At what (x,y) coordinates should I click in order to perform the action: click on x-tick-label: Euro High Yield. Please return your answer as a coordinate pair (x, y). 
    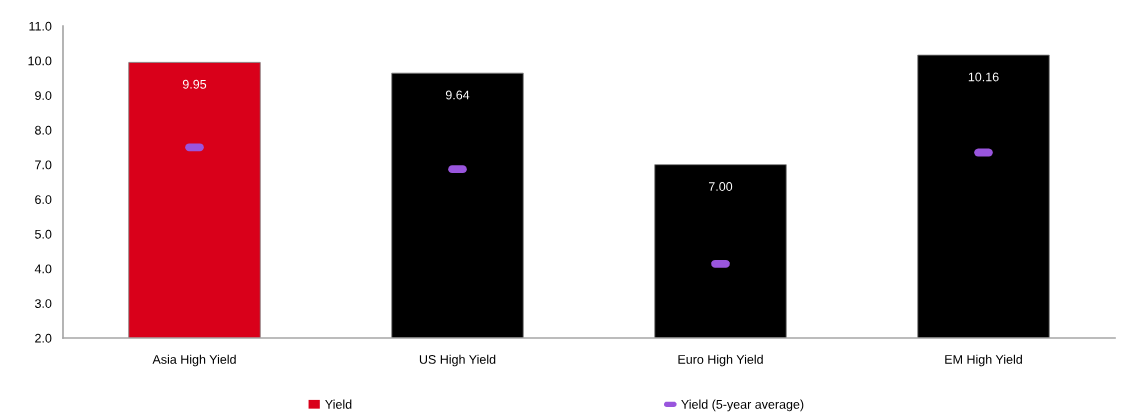
    Looking at the image, I should click on (720, 360).